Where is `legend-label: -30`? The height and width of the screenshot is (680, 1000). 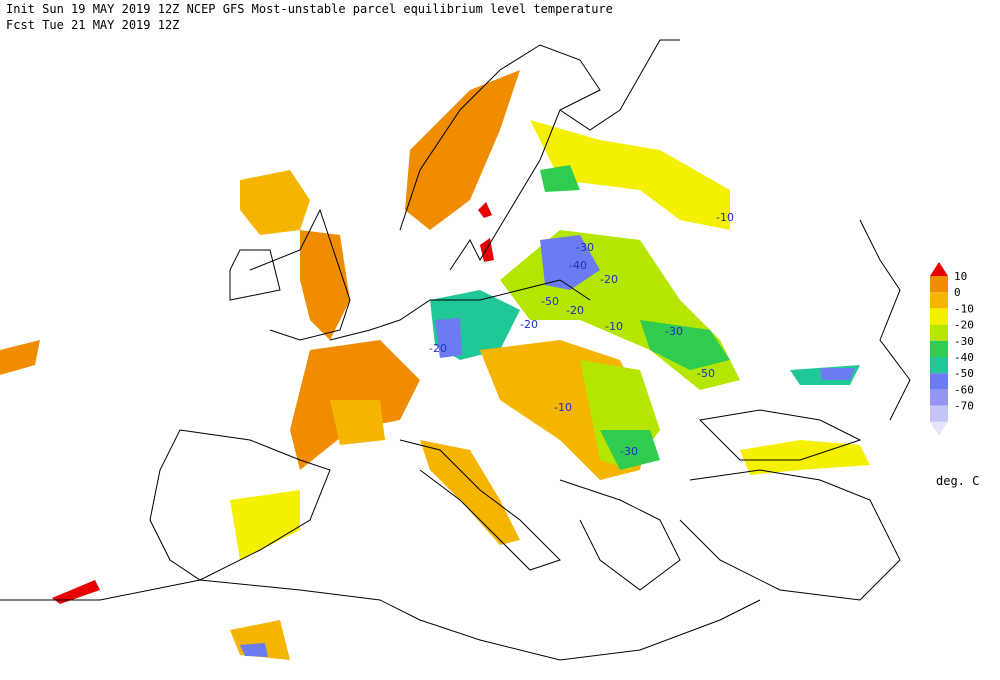 legend-label: -30 is located at coordinates (964, 341).